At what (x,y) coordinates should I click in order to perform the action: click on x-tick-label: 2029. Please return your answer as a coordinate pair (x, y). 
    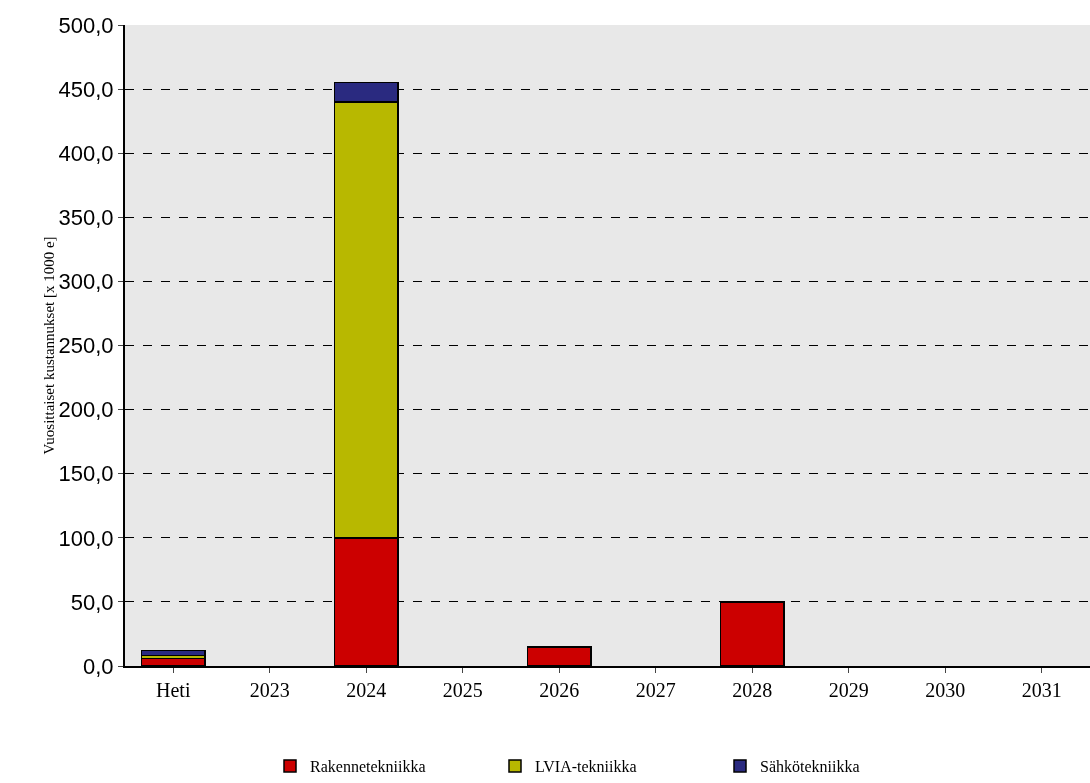
    Looking at the image, I should click on (848, 690).